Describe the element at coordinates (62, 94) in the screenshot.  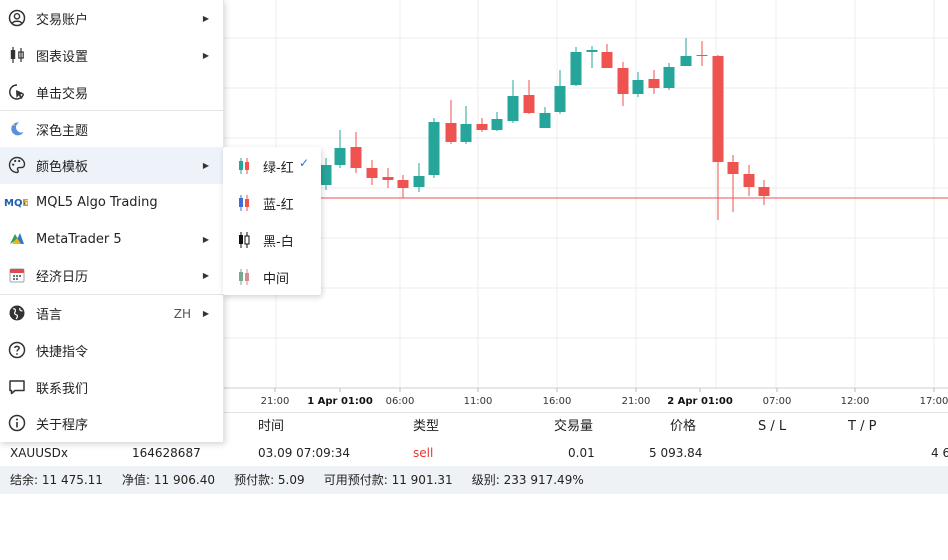
I see `menu-label: 单击交易` at that location.